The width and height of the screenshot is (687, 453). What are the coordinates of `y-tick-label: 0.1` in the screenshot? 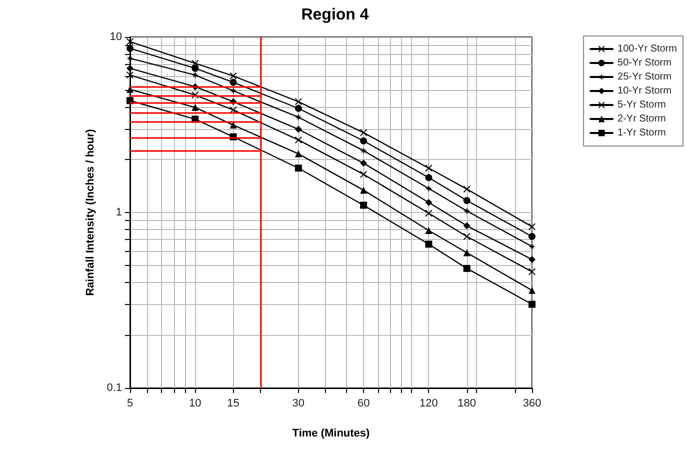 It's located at (114, 388).